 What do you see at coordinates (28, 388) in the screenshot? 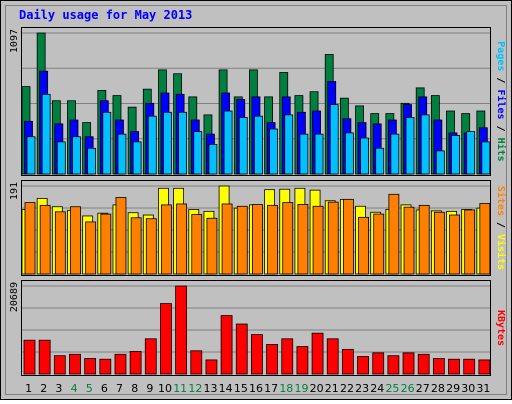
I see `day-label-1: 1` at bounding box center [28, 388].